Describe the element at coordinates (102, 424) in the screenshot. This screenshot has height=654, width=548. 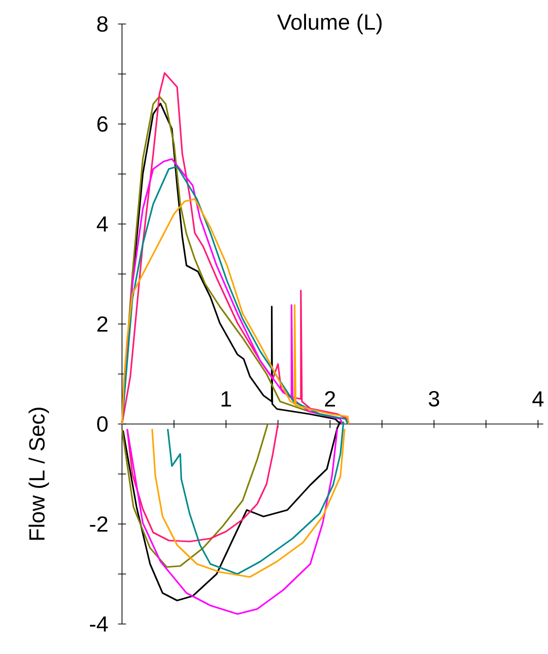
I see `y-tick-label: 0` at that location.